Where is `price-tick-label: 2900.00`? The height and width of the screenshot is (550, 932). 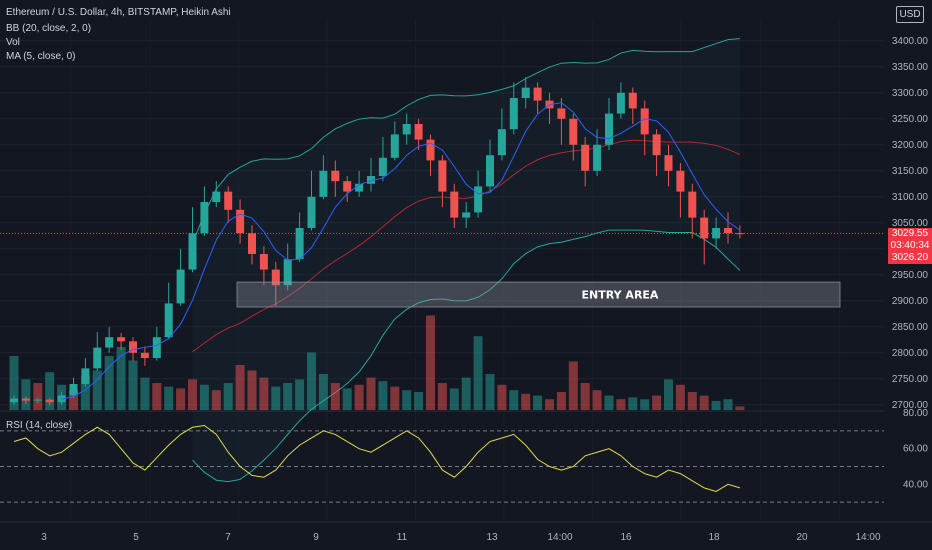
price-tick-label: 2900.00 is located at coordinates (910, 301).